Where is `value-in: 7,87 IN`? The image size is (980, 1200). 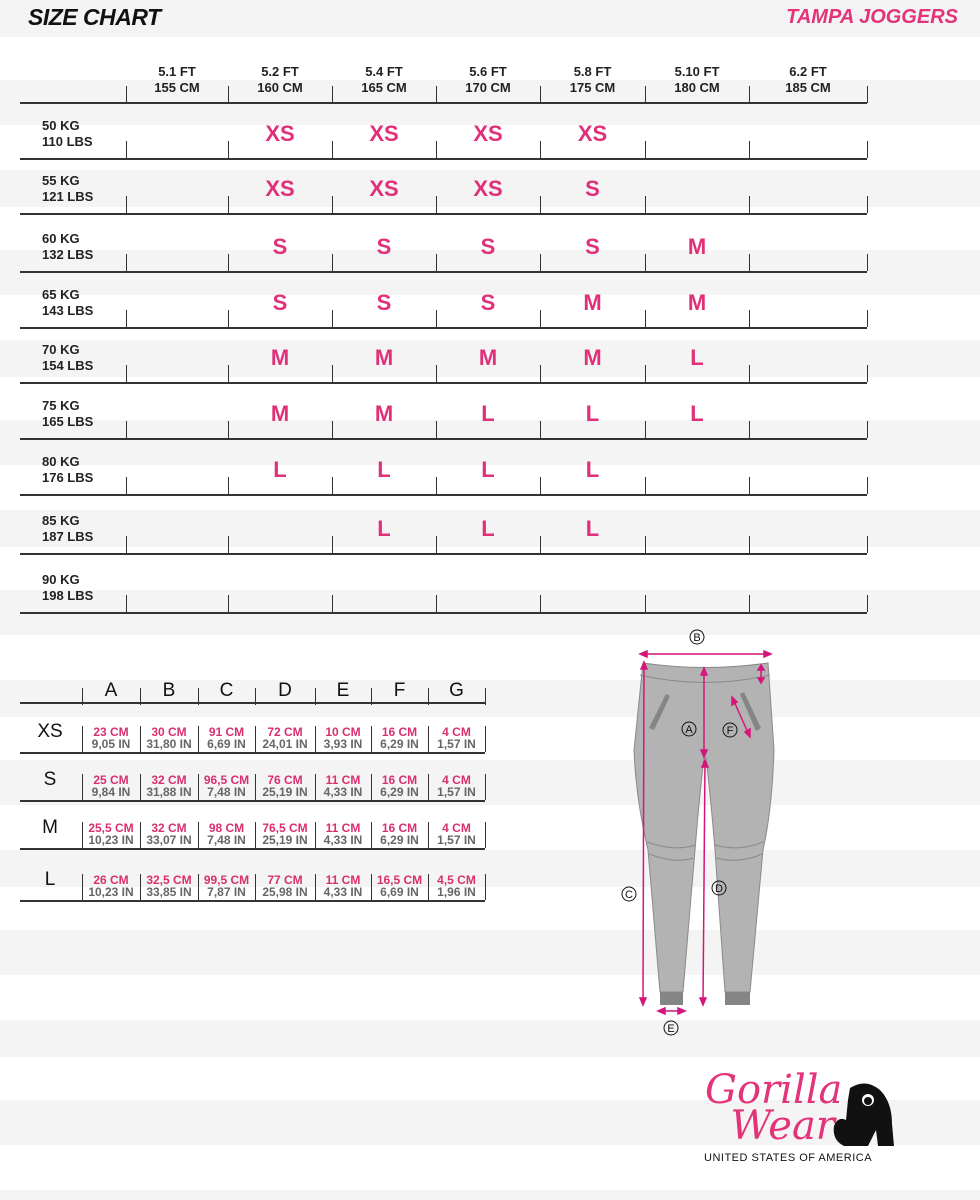
value-in: 7,87 IN is located at coordinates (226, 892).